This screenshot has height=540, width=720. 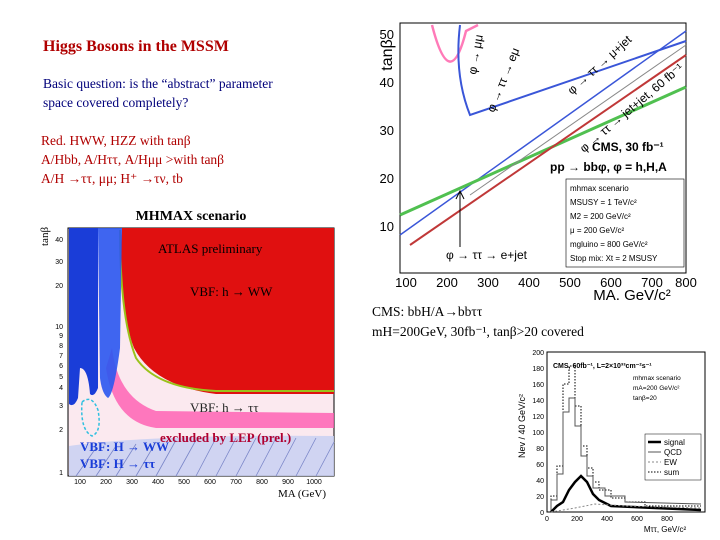 I want to click on hist-y-tick-0: 0, so click(x=542, y=513).